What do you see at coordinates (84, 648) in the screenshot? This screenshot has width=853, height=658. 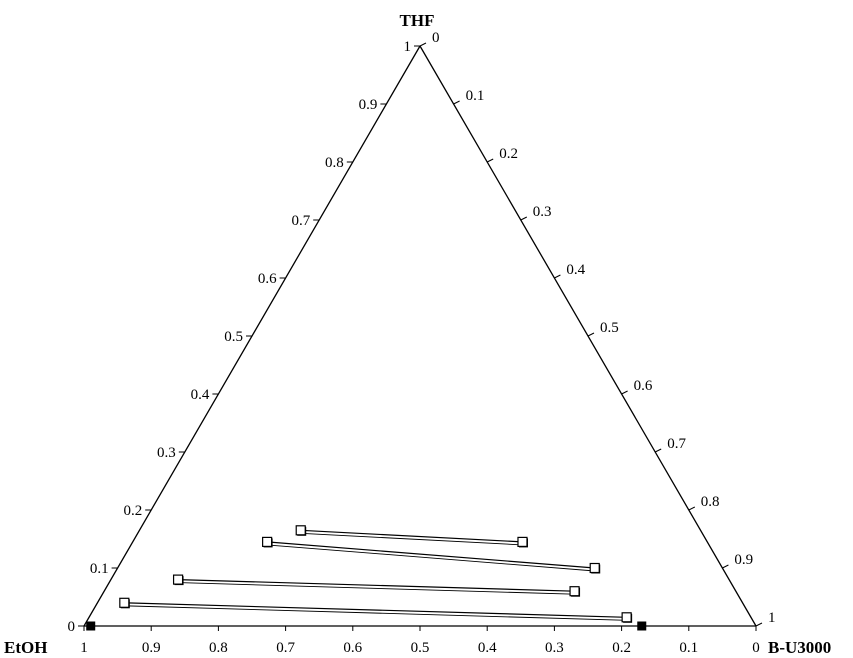 I see `bottom-tick-label: 1` at bounding box center [84, 648].